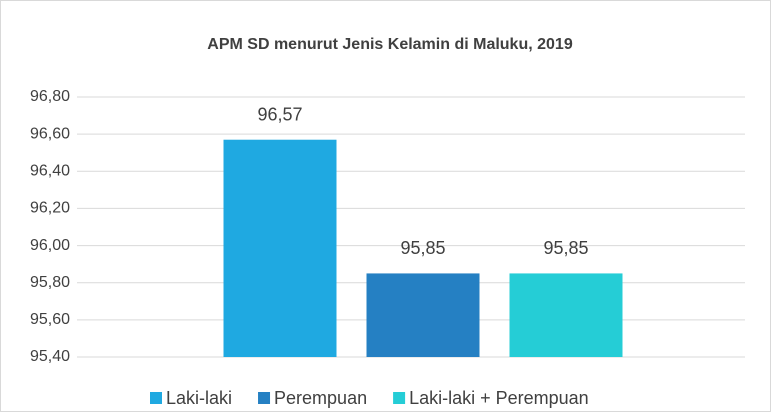 The height and width of the screenshot is (412, 771). I want to click on value-label: 96,57, so click(279, 114).